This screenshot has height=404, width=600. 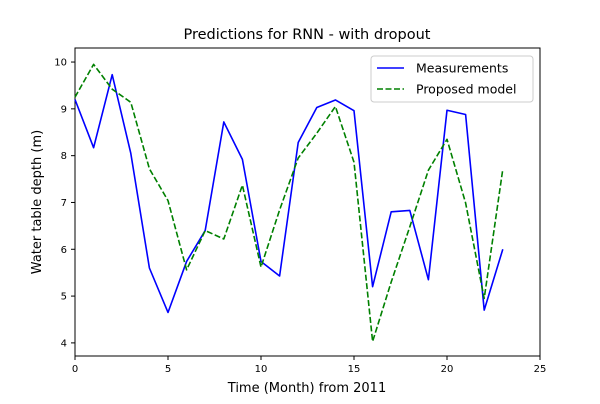 What do you see at coordinates (37, 202) in the screenshot?
I see `y-axis-title: Water table depth (m)` at bounding box center [37, 202].